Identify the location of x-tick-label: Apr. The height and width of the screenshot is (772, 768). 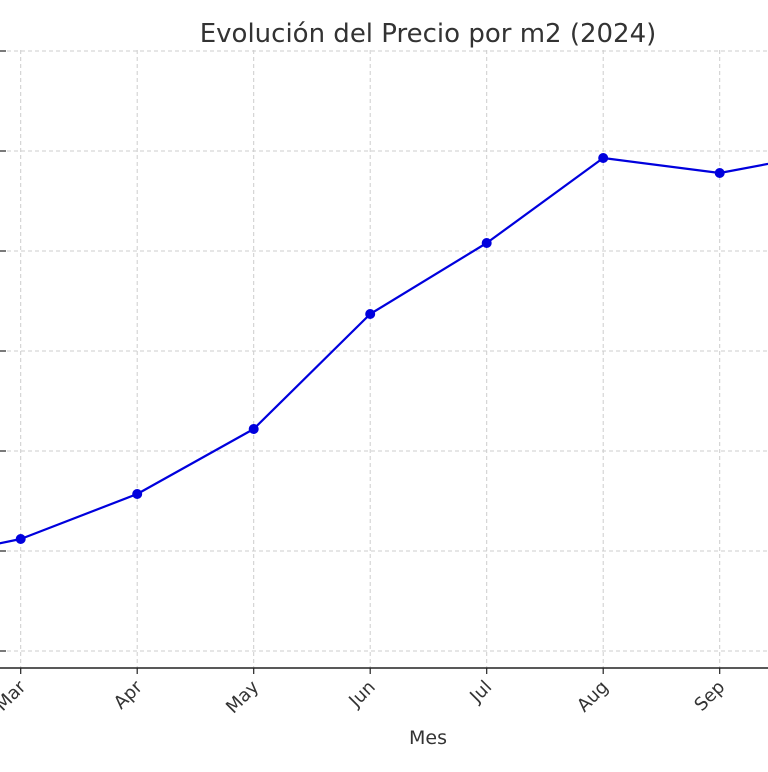
(128, 694).